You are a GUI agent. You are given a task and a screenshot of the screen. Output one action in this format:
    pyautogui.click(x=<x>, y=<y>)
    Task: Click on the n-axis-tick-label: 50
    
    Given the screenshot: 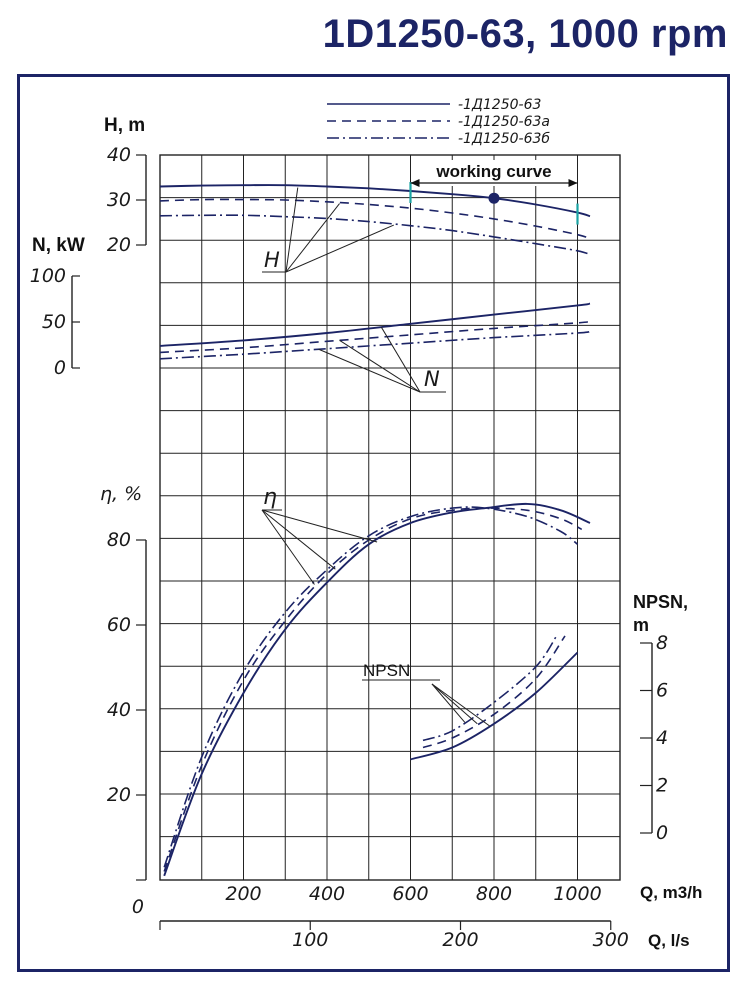 What is the action you would take?
    pyautogui.click(x=54, y=322)
    